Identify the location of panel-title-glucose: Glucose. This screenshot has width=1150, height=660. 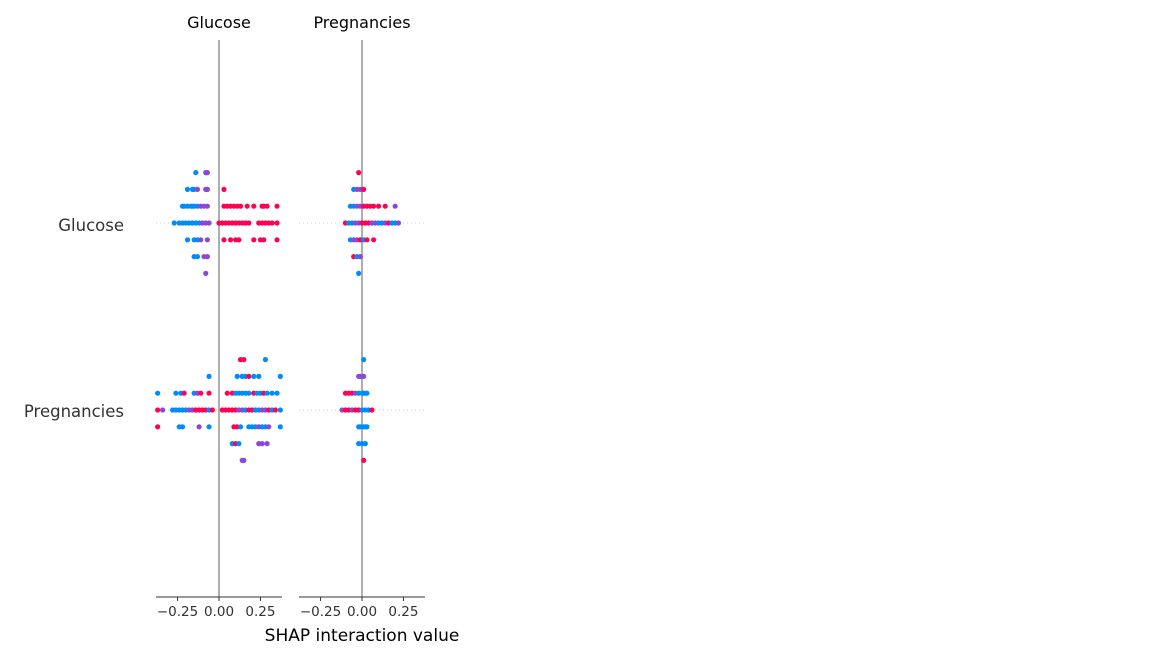
(219, 22).